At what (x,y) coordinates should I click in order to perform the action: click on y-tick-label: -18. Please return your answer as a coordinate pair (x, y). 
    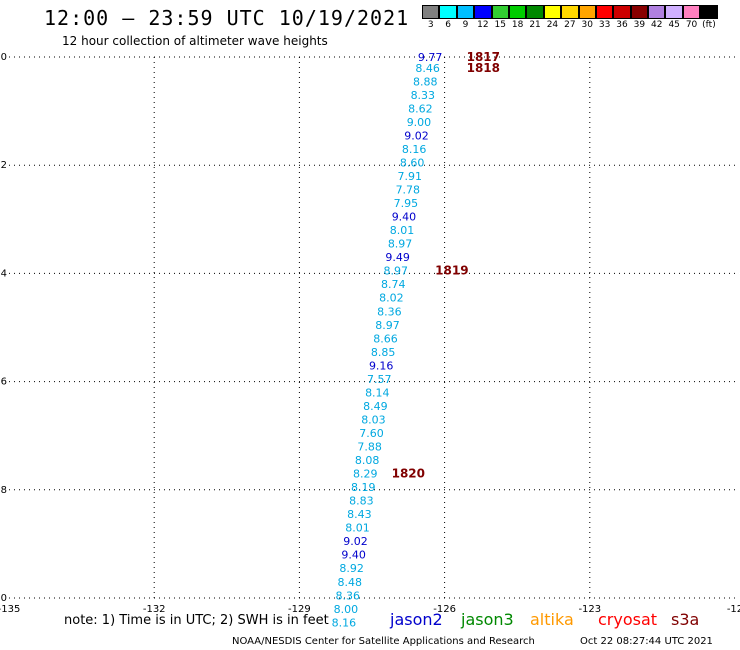
    Looking at the image, I should click on (3, 490).